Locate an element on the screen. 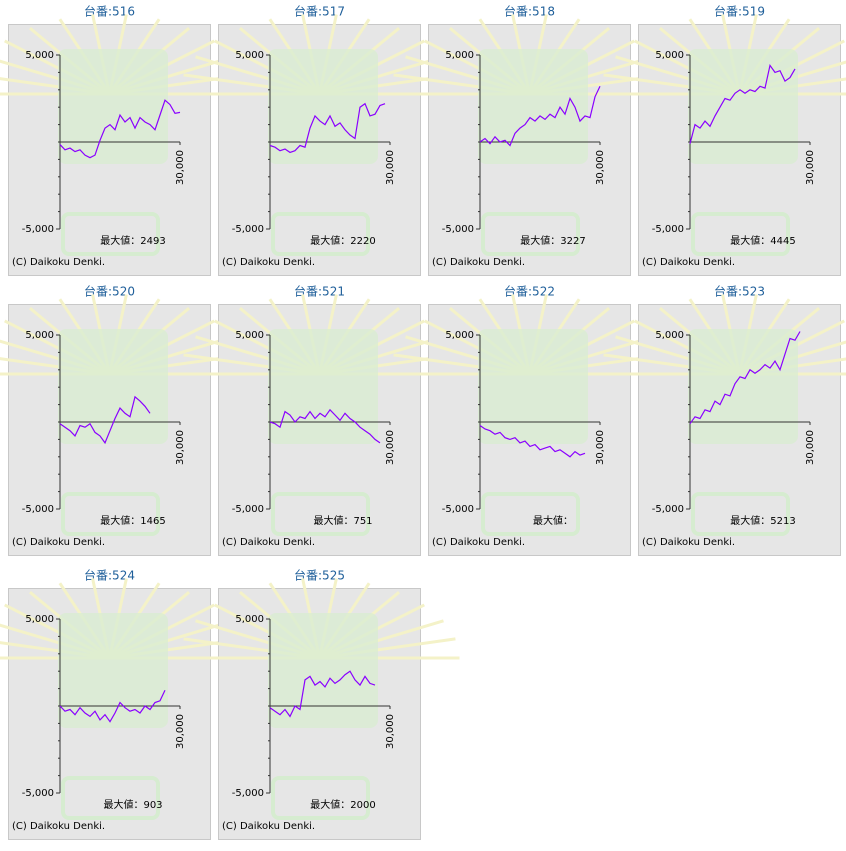 This screenshot has height=851, width=846. max-annotation: 最大値：751 is located at coordinates (342, 520).